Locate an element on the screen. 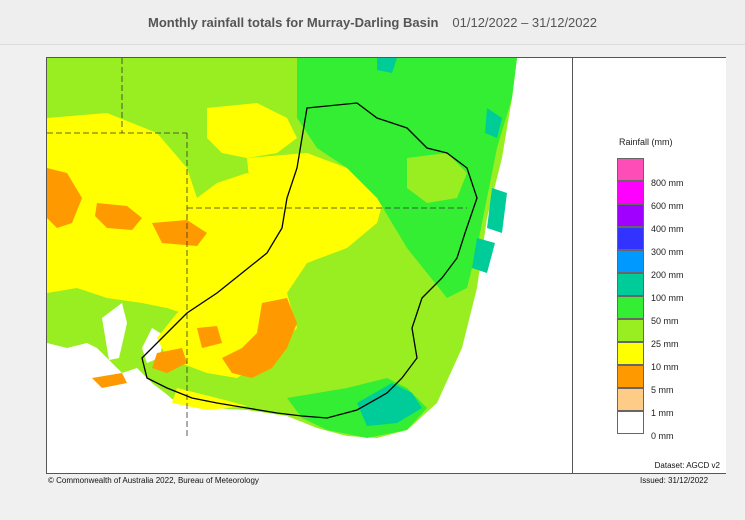  spencer-gulf is located at coordinates (114, 331).